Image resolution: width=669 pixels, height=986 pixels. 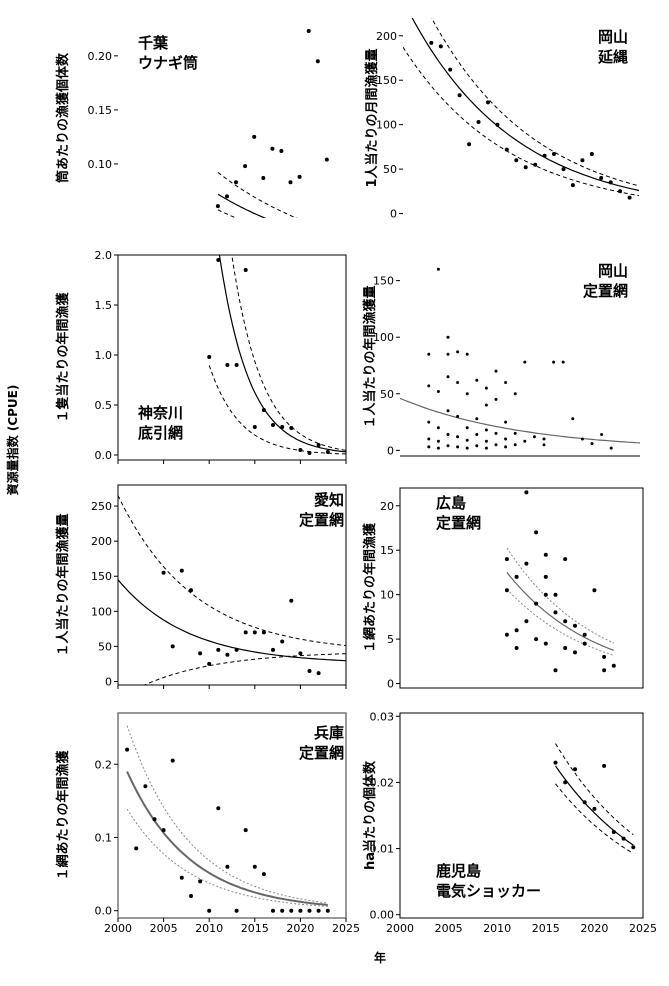 What do you see at coordinates (100, 110) in the screenshot?
I see `y-tick-label: 0.15` at bounding box center [100, 110].